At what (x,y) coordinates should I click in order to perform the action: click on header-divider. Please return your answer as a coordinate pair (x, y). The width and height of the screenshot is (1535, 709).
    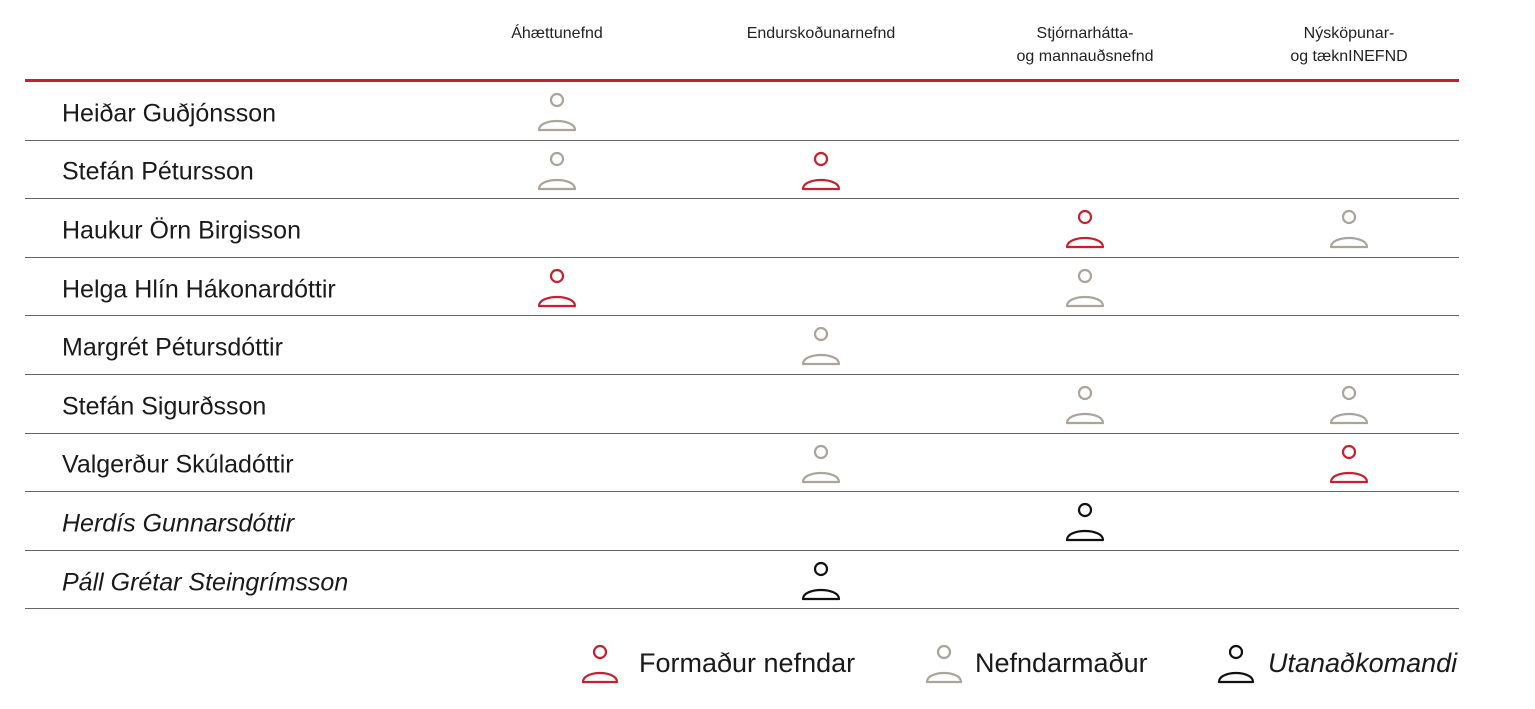
    Looking at the image, I should click on (742, 80).